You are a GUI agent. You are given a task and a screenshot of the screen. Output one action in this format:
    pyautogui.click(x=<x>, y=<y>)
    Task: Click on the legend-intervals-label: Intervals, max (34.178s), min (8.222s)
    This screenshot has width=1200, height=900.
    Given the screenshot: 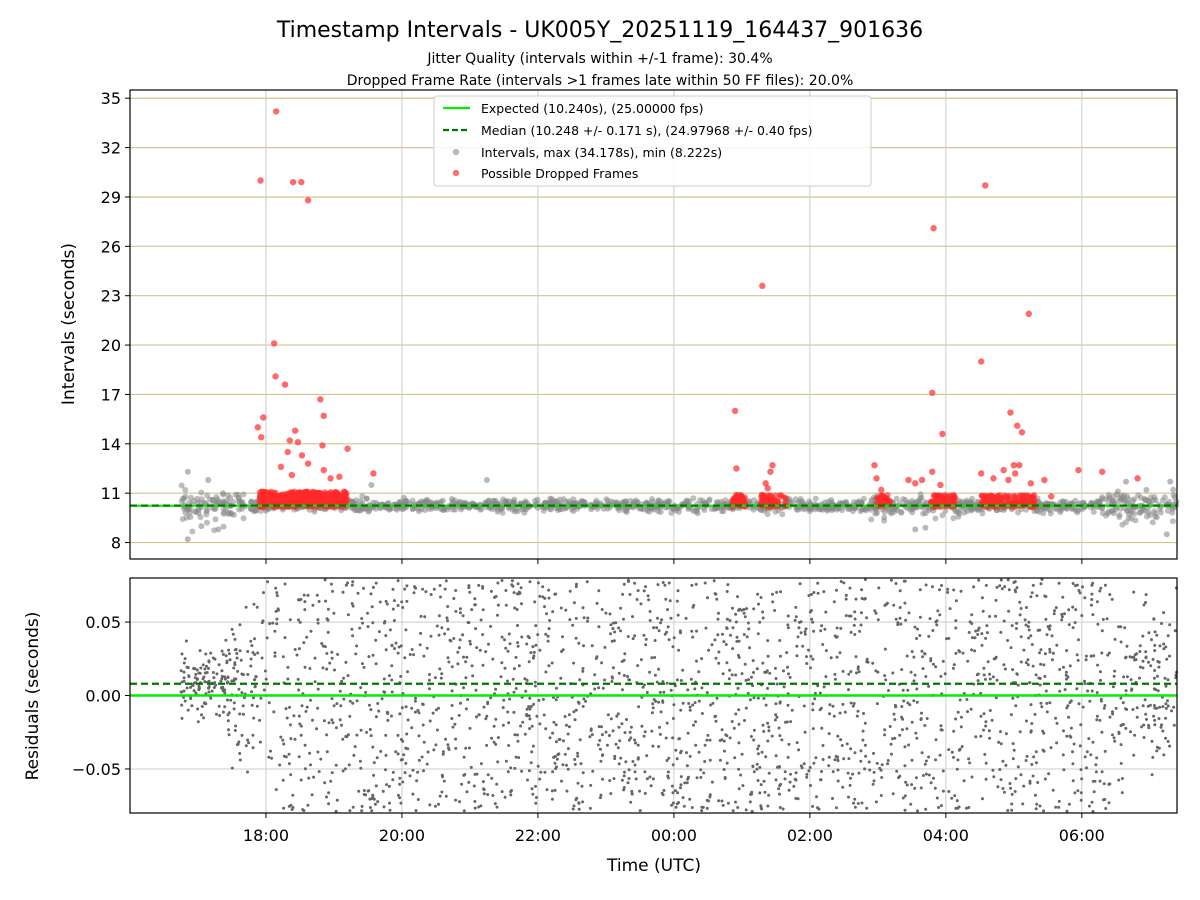 What is the action you would take?
    pyautogui.click(x=601, y=152)
    